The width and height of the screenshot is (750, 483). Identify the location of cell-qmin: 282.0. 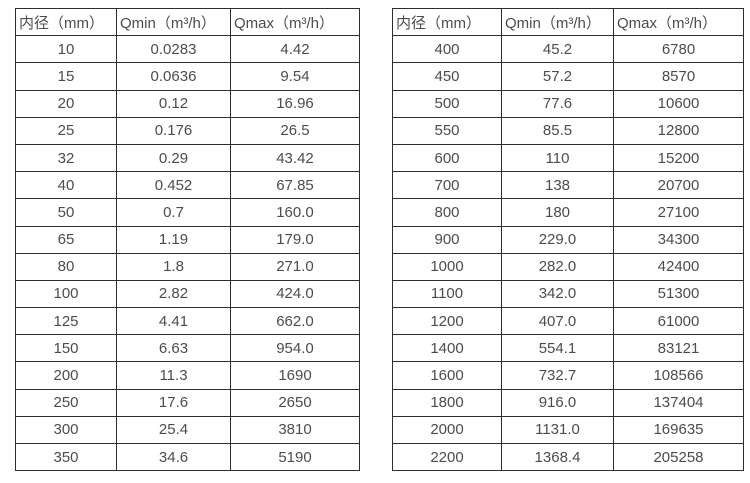
(557, 266).